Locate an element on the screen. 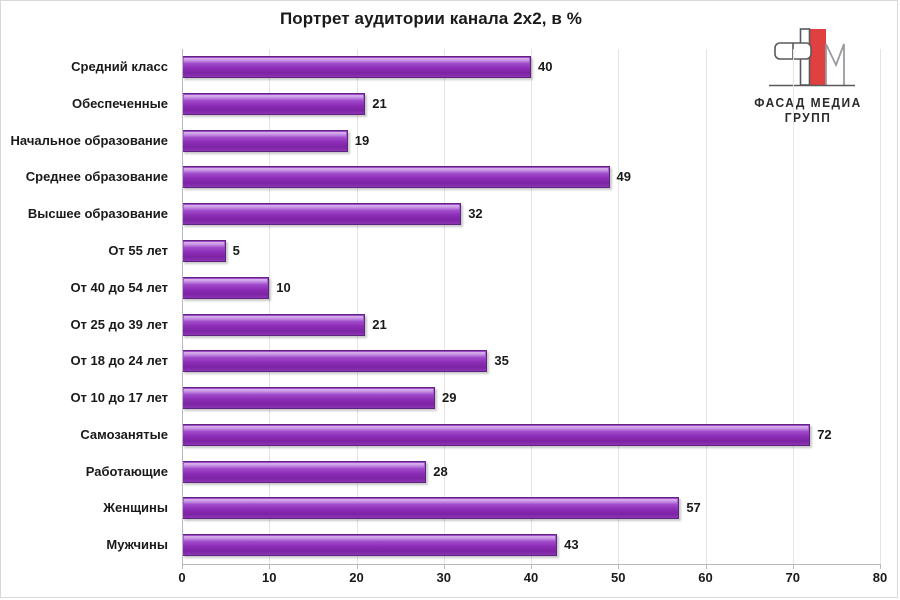 This screenshot has height=600, width=900. bar-value-label: 32 is located at coordinates (475, 214).